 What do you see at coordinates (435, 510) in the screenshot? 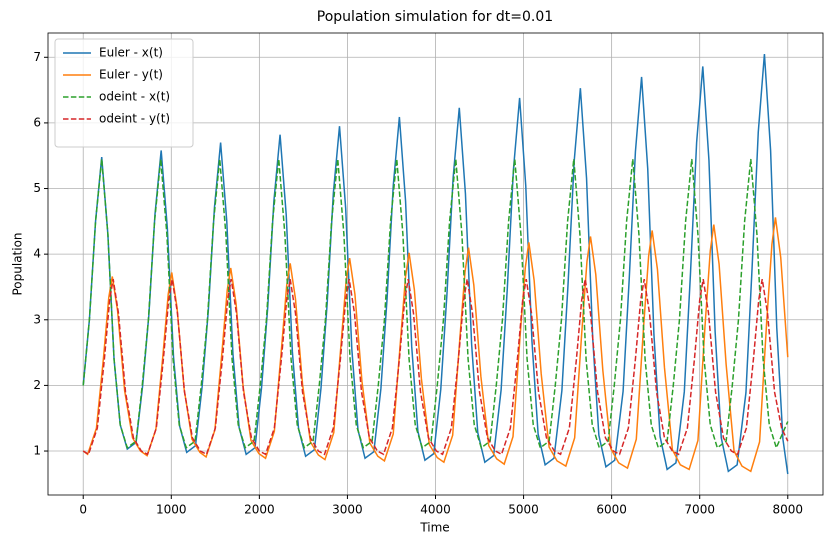
I see `x-tick-label: 4000` at bounding box center [435, 510].